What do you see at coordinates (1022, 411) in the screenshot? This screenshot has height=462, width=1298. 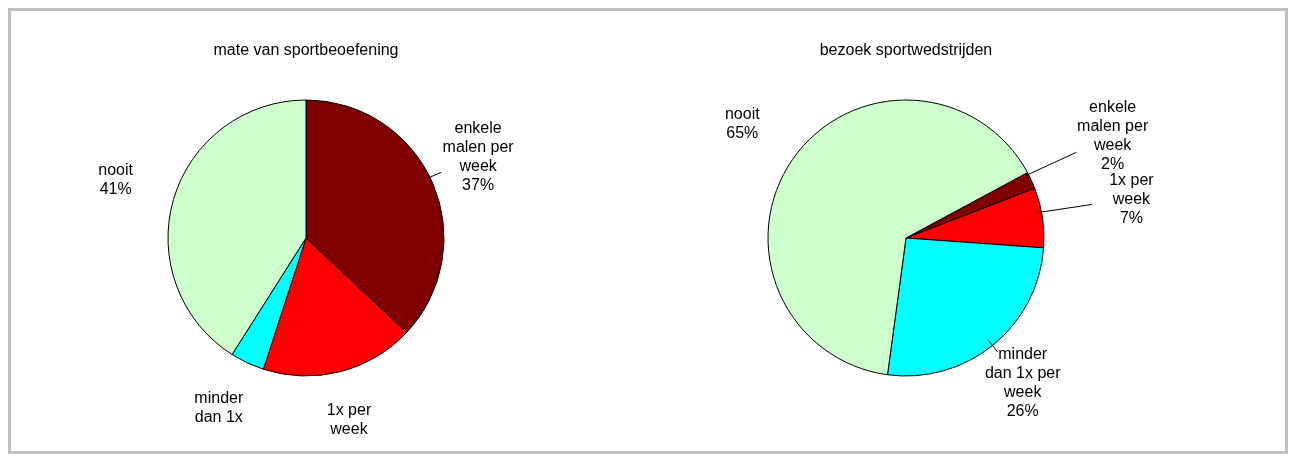 I see `data-label: 26%` at bounding box center [1022, 411].